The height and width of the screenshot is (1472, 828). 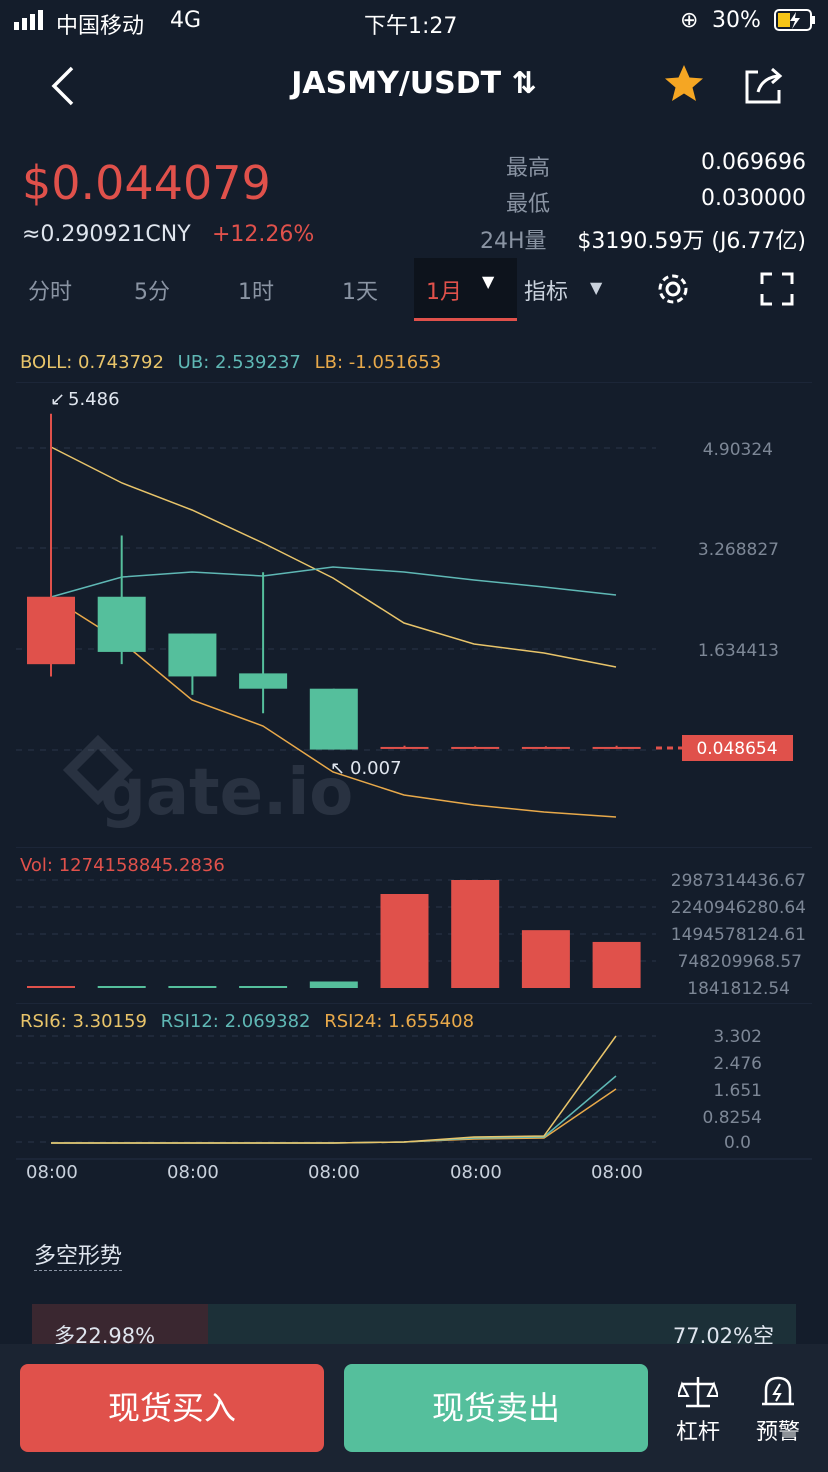 I want to click on back-button, so click(x=63, y=88).